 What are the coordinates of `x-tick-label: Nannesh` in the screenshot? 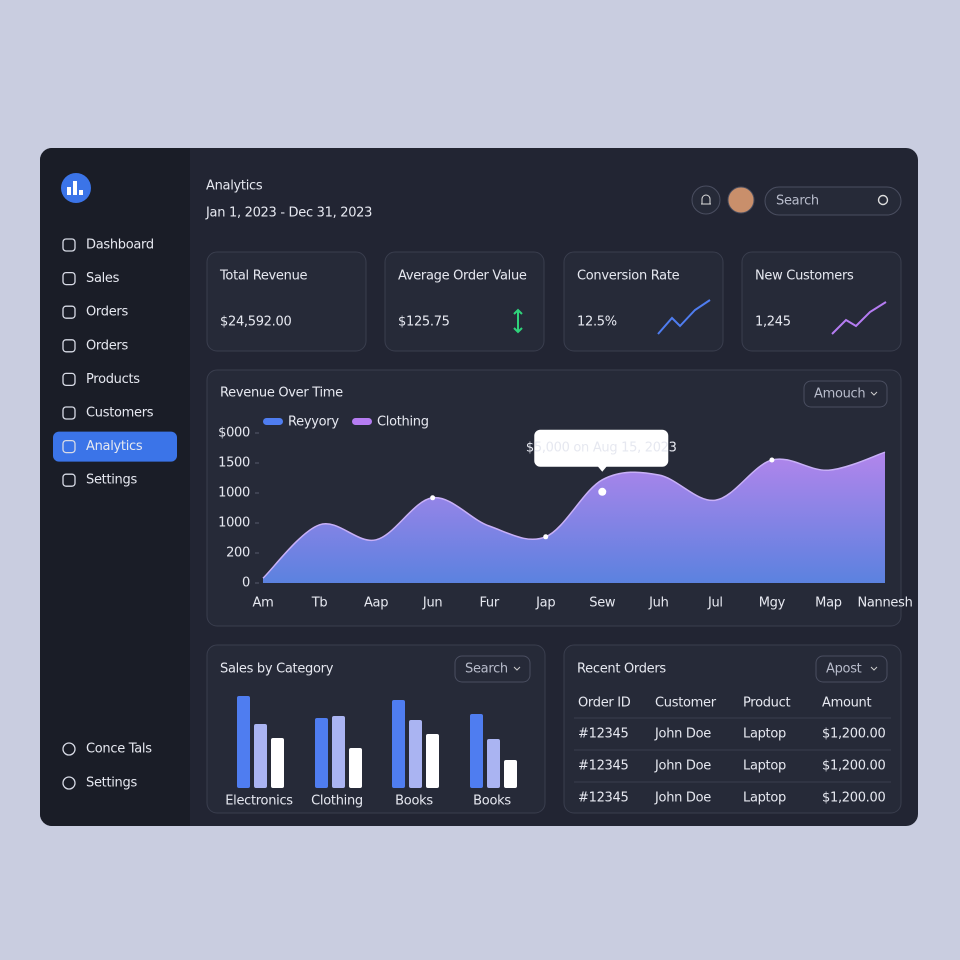 It's located at (884, 603).